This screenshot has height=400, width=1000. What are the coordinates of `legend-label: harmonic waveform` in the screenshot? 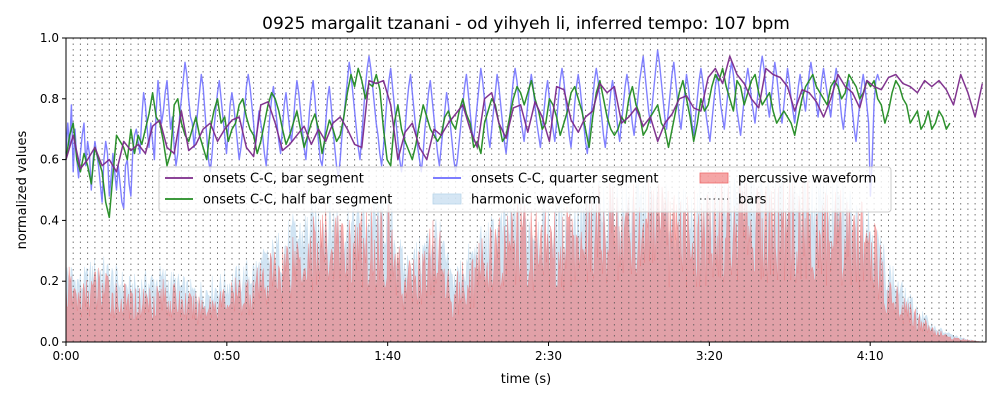 It's located at (536, 200).